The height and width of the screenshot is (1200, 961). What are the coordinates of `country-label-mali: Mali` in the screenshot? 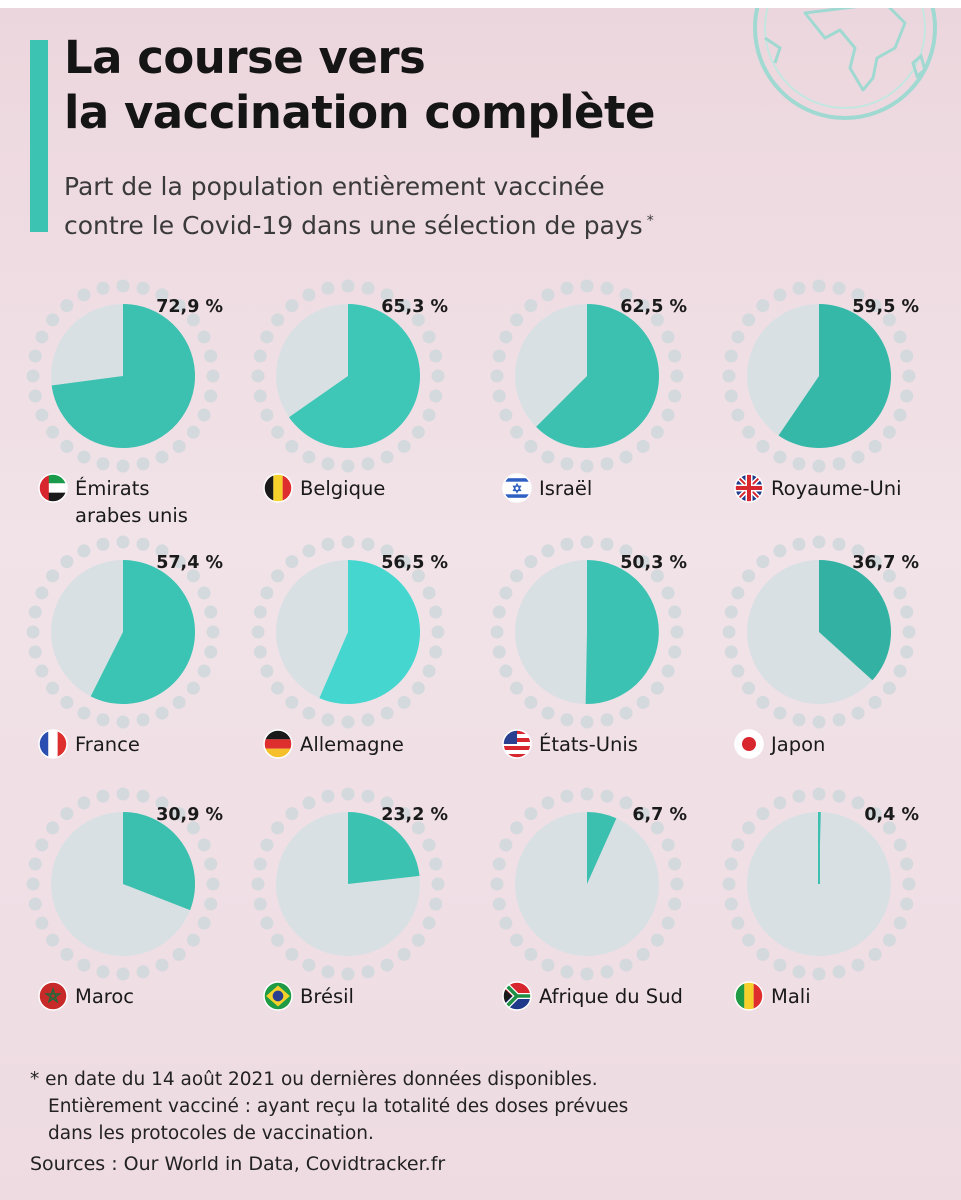 It's located at (791, 996).